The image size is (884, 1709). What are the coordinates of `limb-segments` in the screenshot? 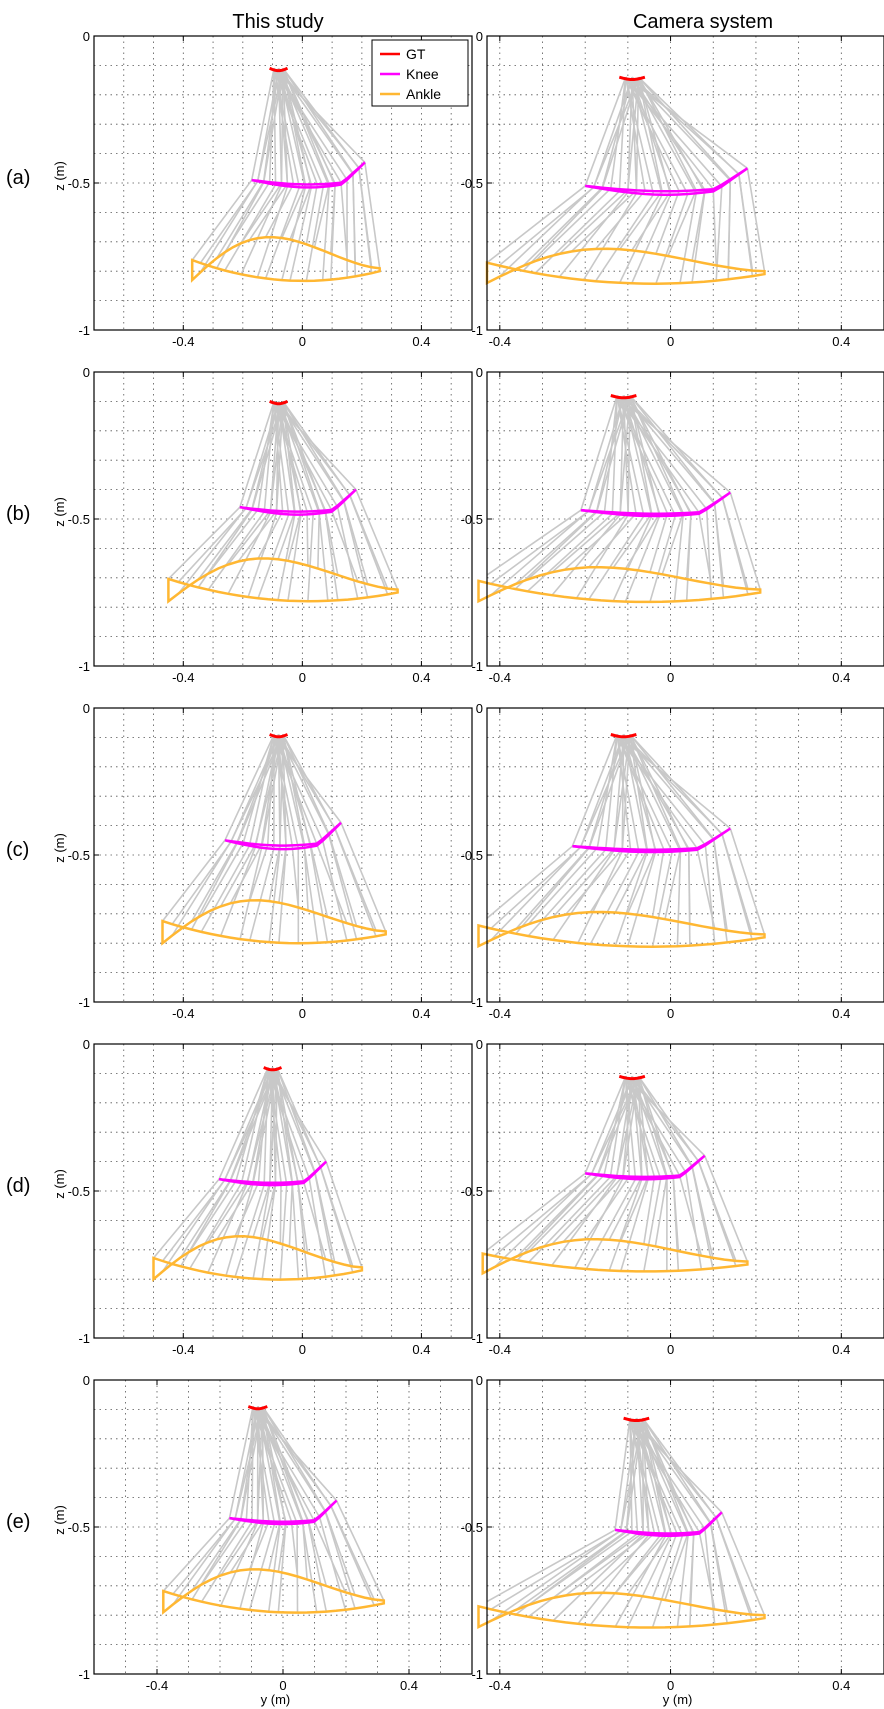 It's located at (626, 180).